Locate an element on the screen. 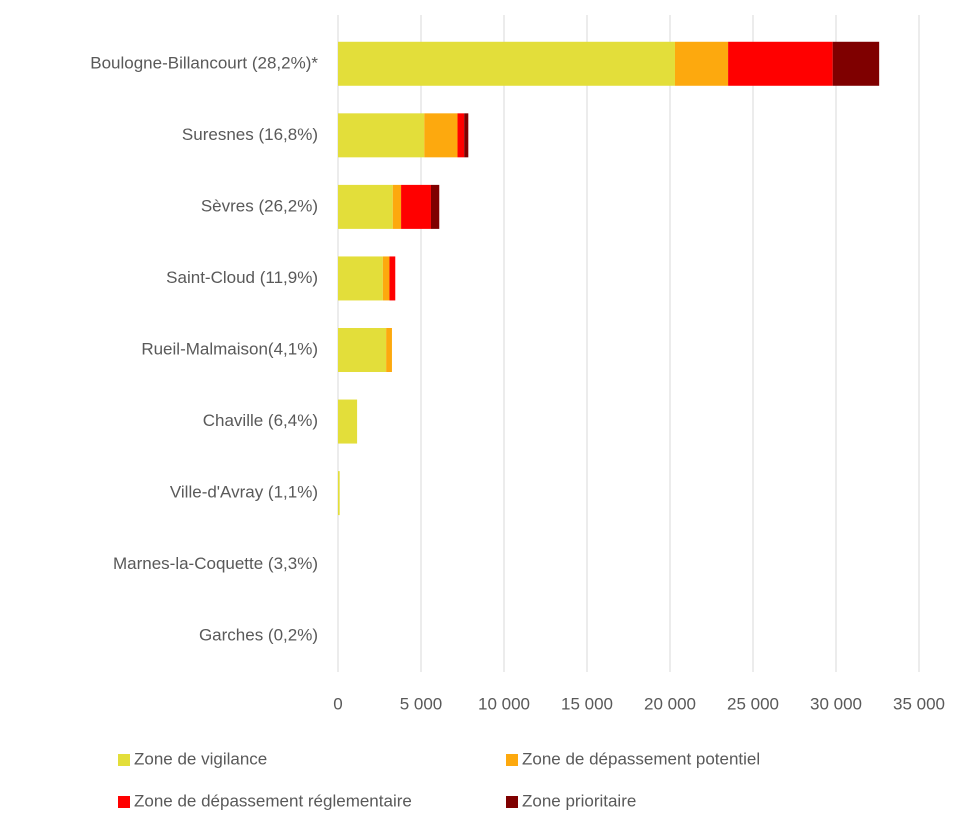  y-tick-label: Garches (0,2%) is located at coordinates (258, 635).